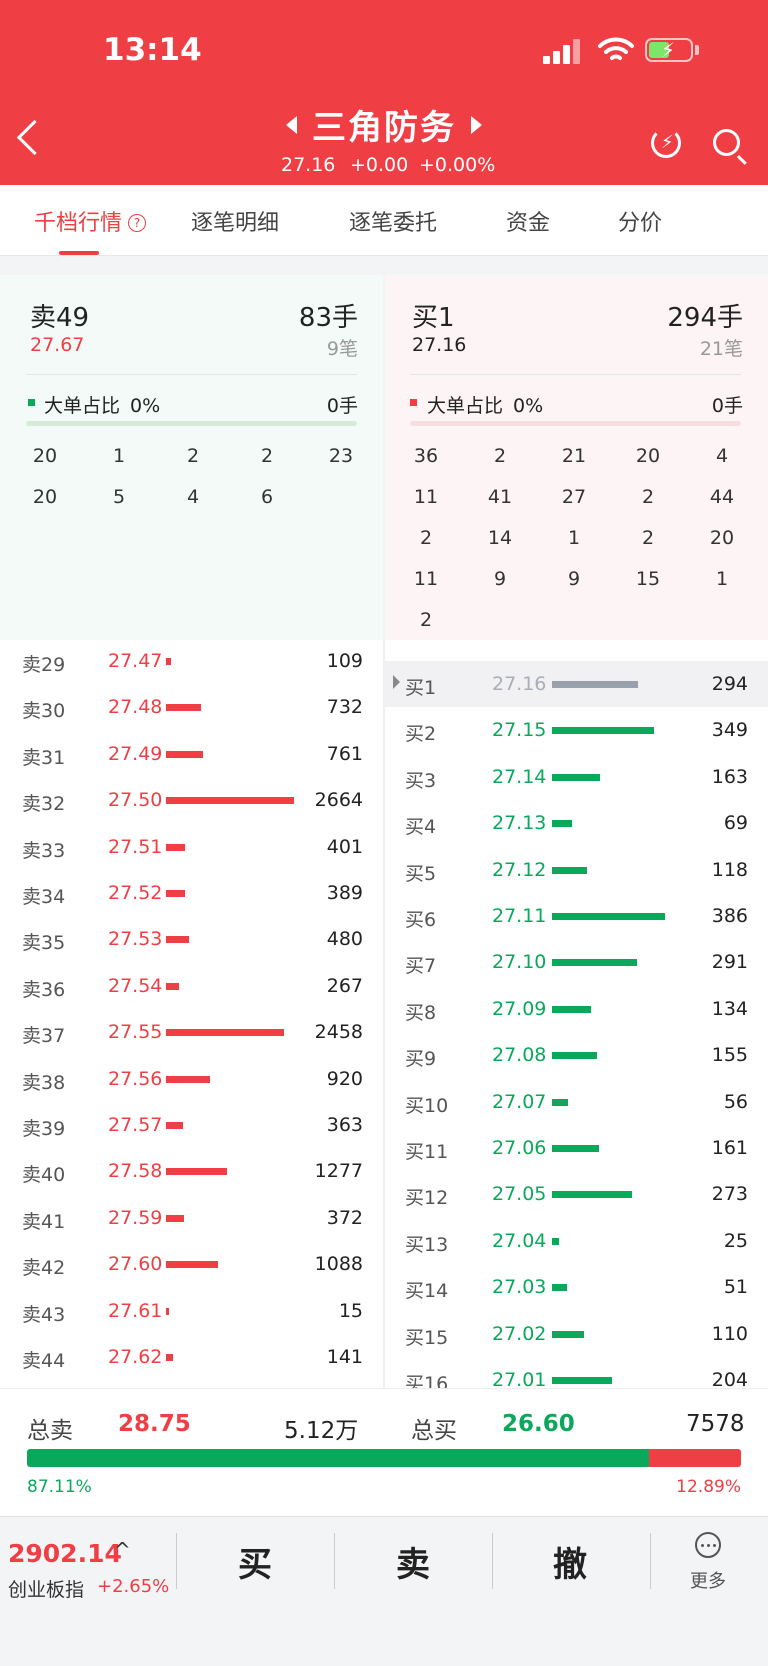 The image size is (768, 1666). I want to click on level-volume: 294, so click(729, 684).